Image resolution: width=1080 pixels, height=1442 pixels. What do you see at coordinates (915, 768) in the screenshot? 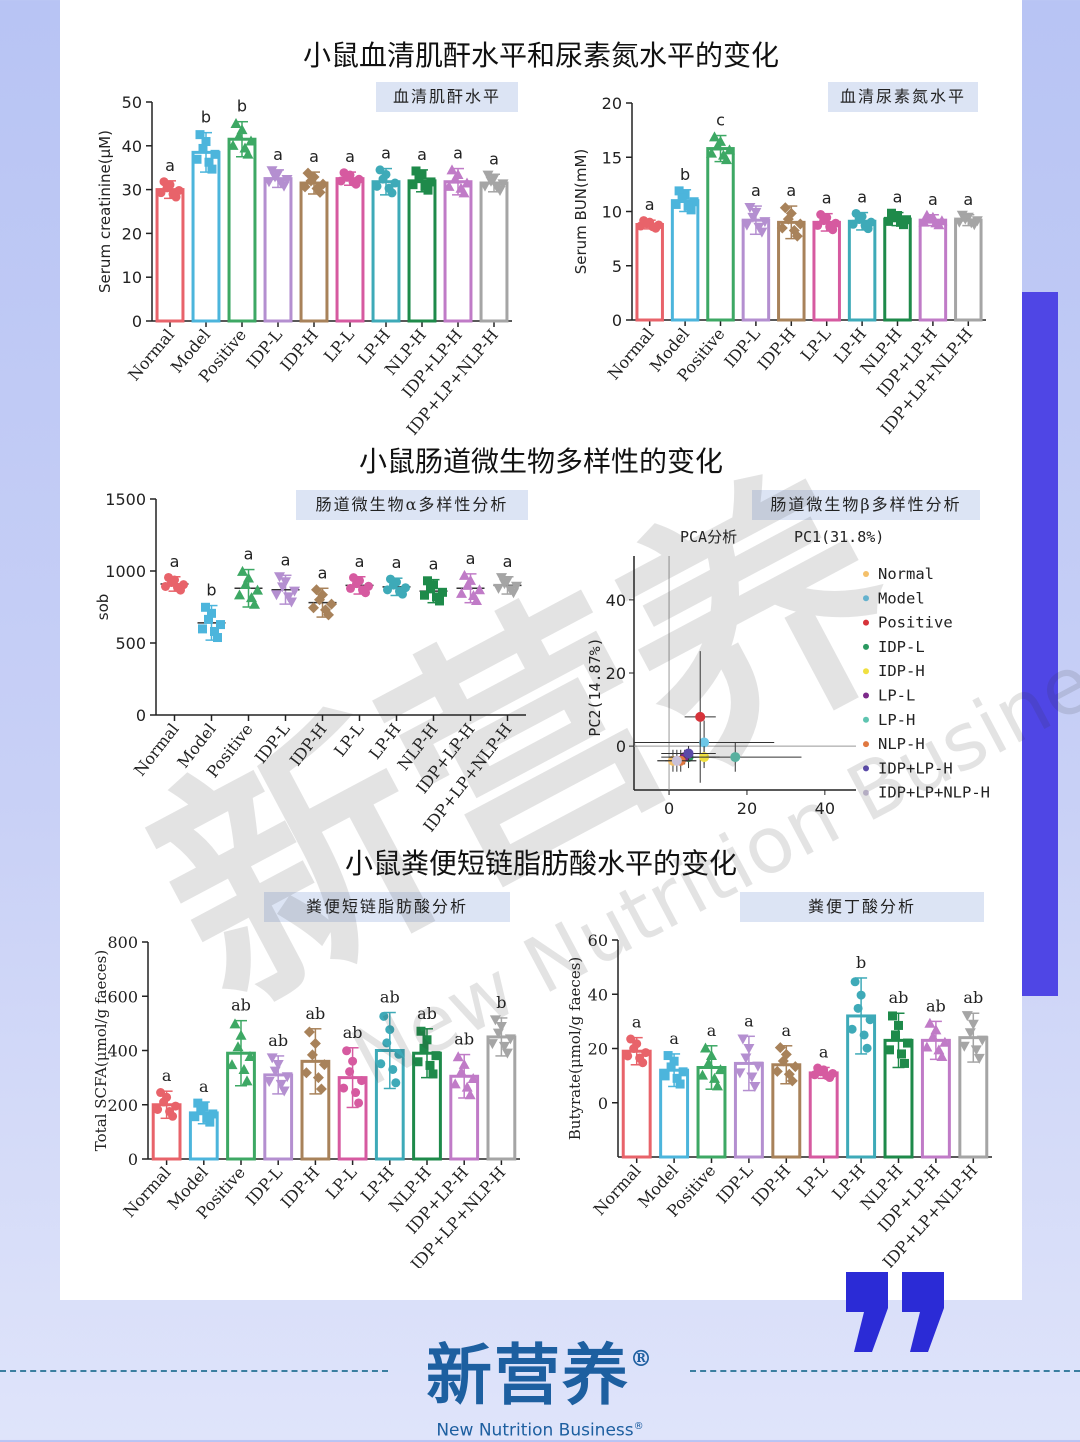
I see `legend-label: IDP+LP-H` at bounding box center [915, 768].